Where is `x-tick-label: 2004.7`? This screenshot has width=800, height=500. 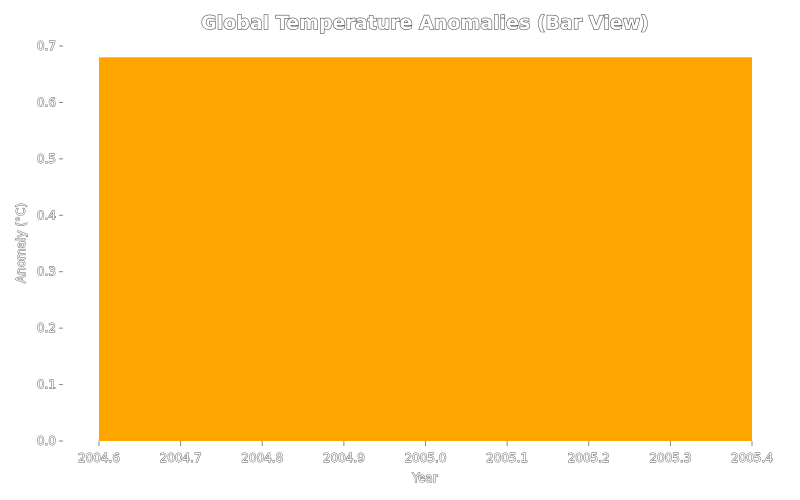 x-tick-label: 2004.7 is located at coordinates (181, 458).